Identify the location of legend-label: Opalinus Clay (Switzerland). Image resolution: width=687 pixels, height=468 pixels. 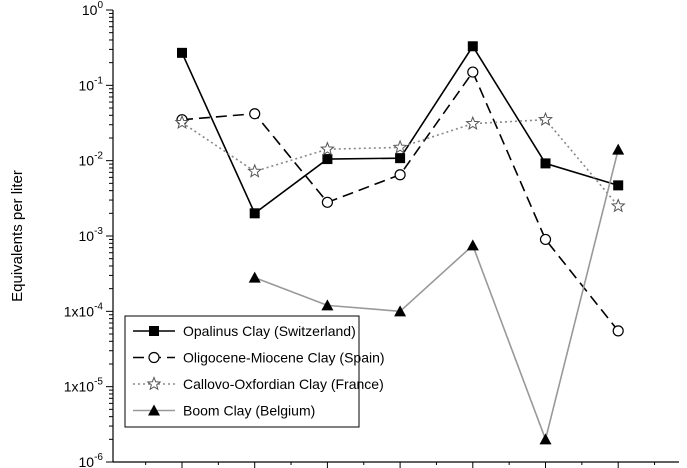
(269, 331).